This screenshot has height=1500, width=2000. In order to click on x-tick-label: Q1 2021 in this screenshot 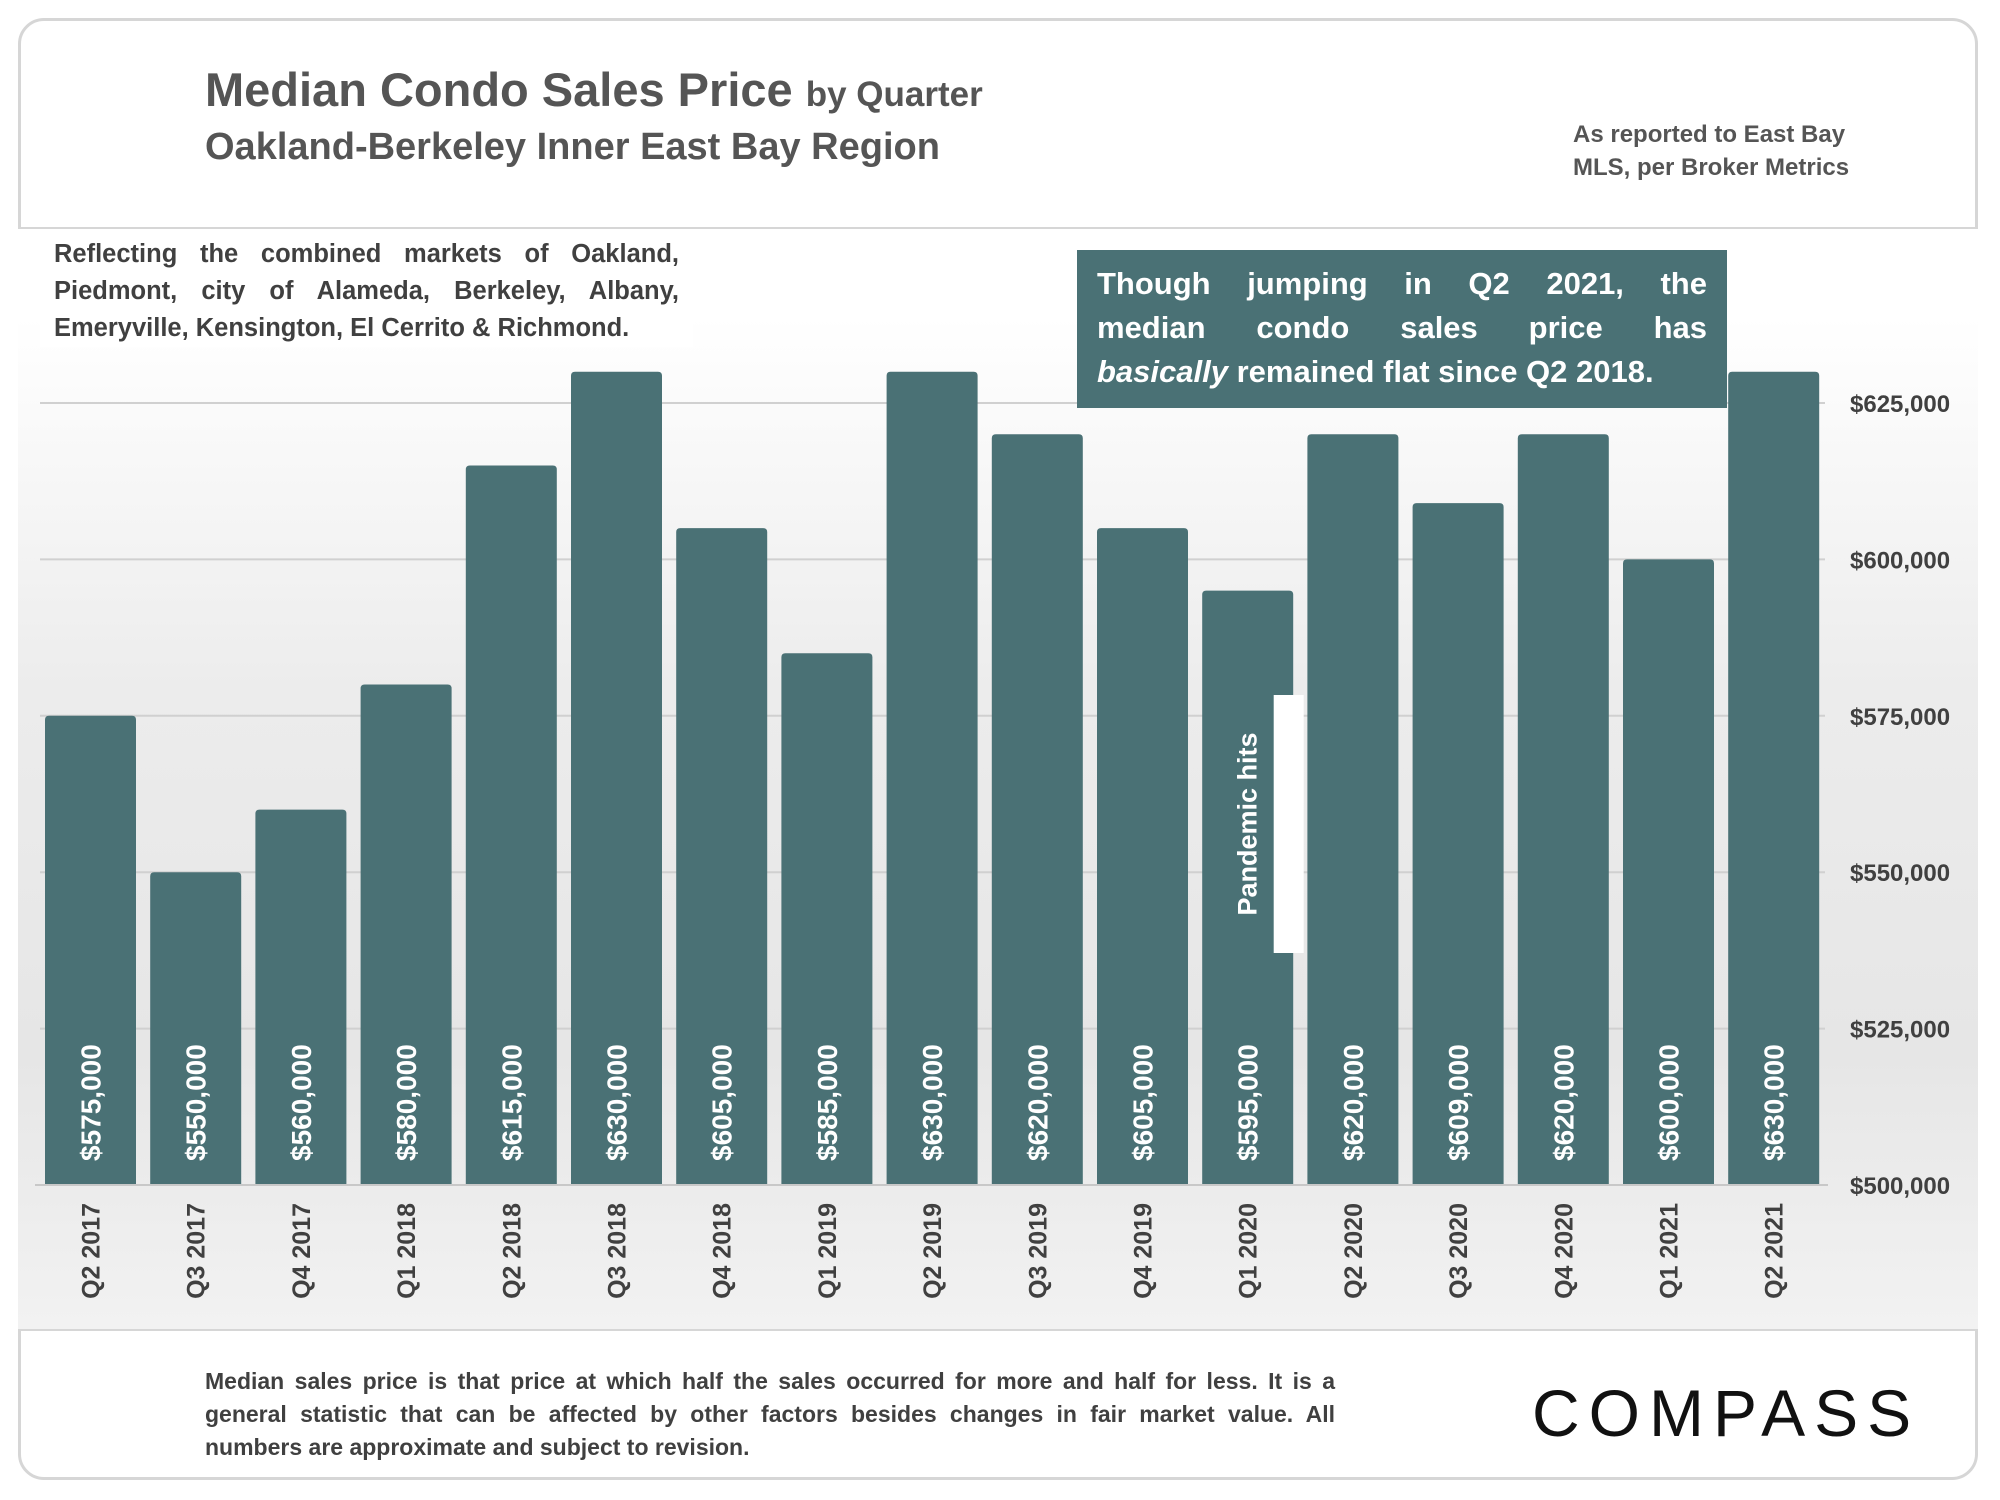, I will do `click(1670, 1251)`.